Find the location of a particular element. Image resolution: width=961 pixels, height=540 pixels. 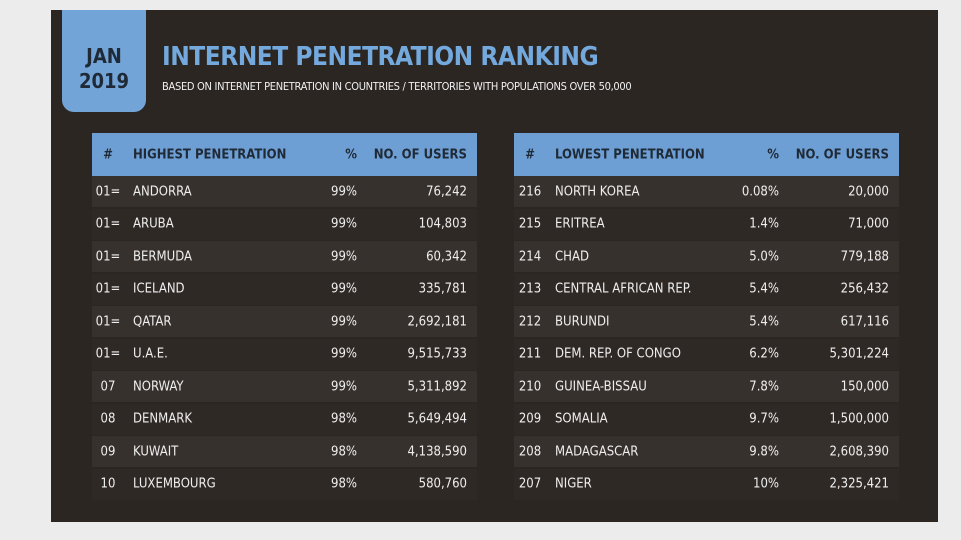

table-row: 01= ARUBA 99% 104,803 is located at coordinates (284, 224).